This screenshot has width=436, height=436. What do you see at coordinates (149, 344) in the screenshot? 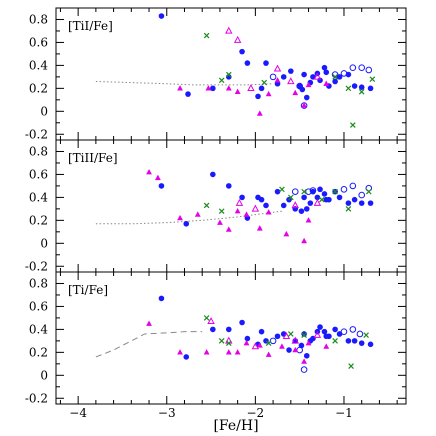
I see `model-curve` at bounding box center [149, 344].